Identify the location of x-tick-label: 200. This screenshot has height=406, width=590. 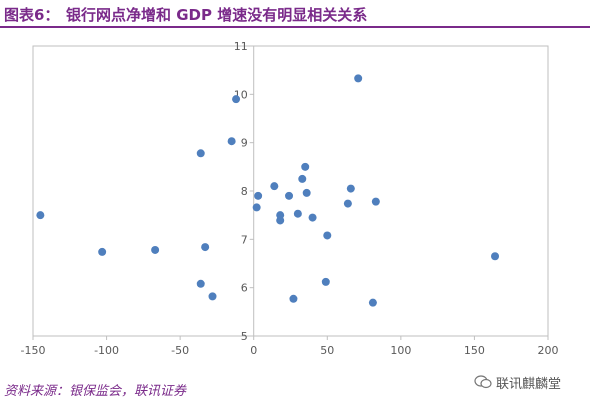
(548, 350).